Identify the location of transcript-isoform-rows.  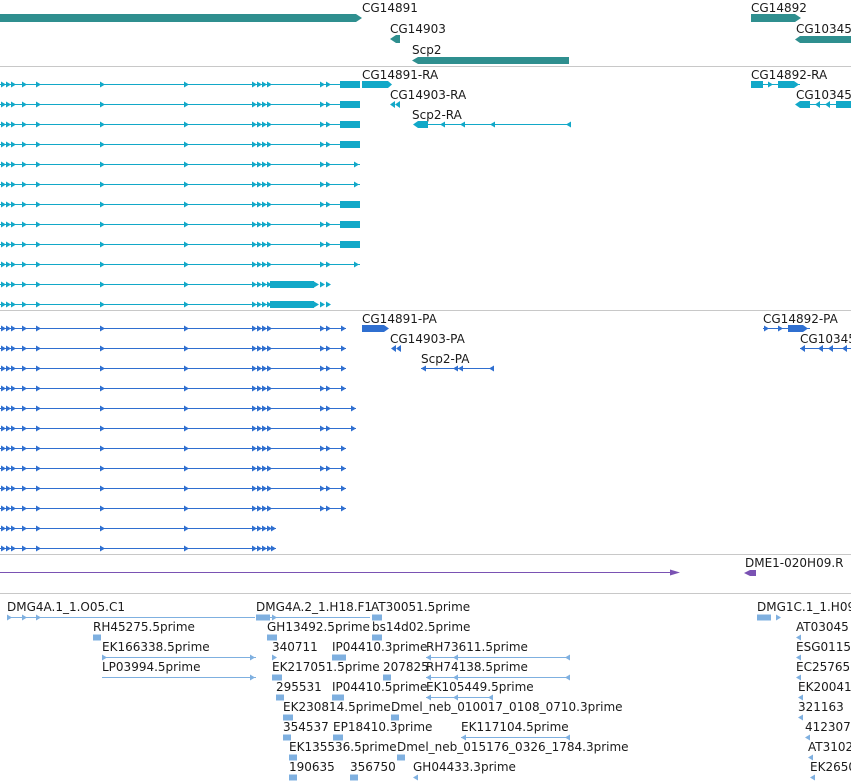
(180, 194).